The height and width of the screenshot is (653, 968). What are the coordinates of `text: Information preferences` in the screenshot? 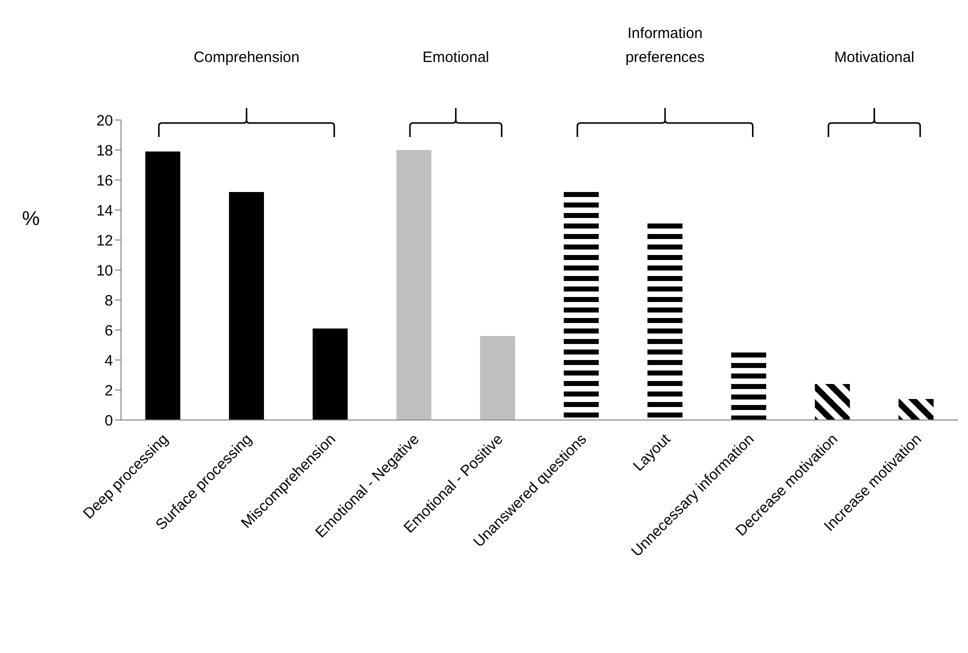 It's located at (665, 46).